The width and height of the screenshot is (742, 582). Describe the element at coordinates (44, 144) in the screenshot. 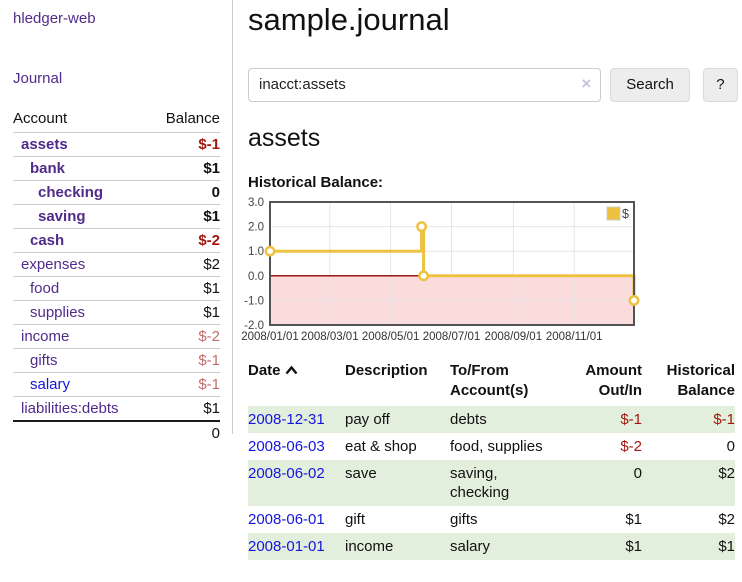

I see `account-link-assets: assets` at that location.